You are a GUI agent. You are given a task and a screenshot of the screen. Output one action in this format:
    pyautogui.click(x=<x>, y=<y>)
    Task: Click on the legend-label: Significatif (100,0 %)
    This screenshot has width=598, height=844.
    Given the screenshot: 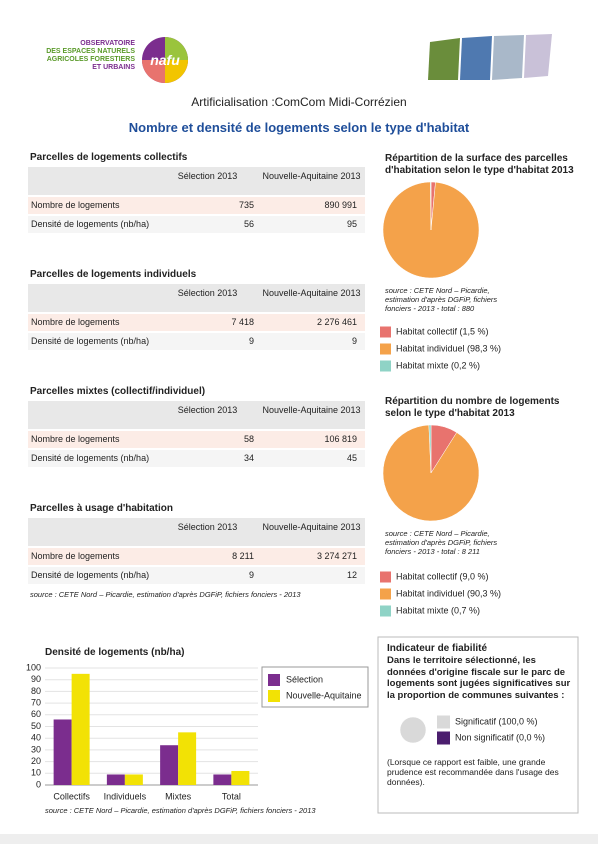 What is the action you would take?
    pyautogui.click(x=496, y=721)
    